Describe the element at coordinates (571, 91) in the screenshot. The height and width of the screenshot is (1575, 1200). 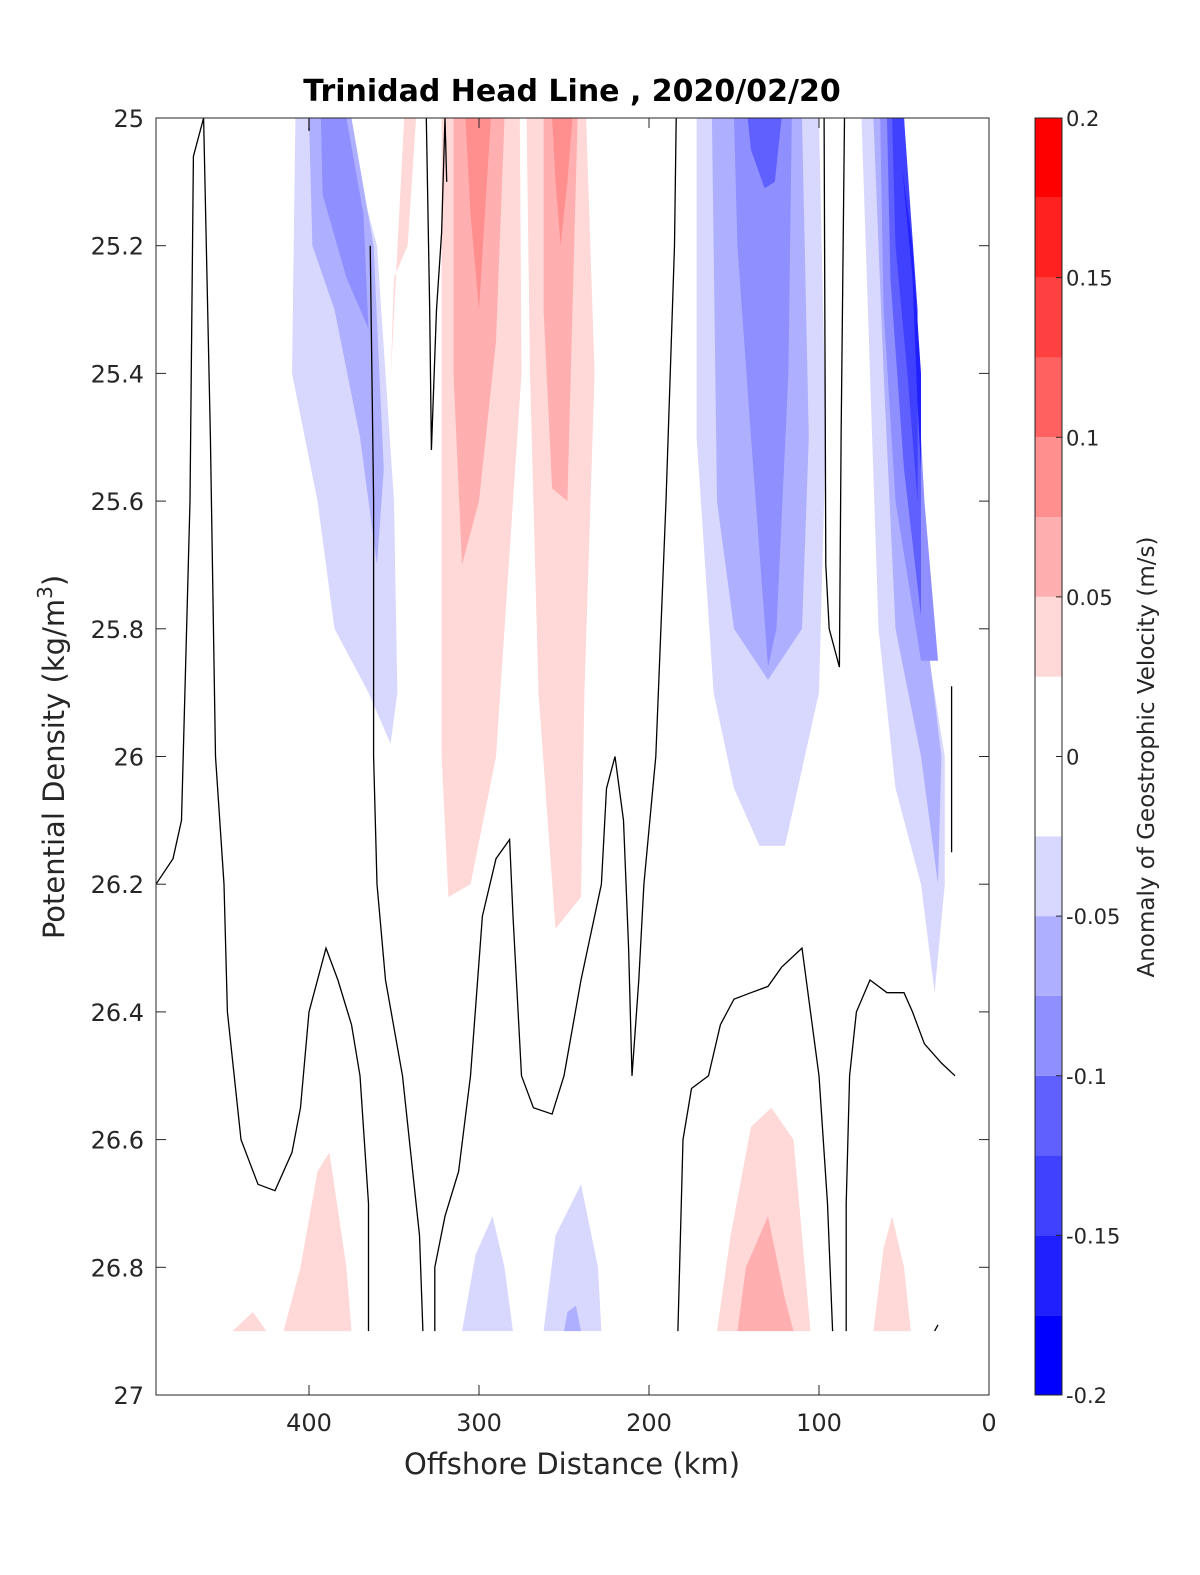
I see `chart-title: Trinidad Head Line , 2020/02/20` at that location.